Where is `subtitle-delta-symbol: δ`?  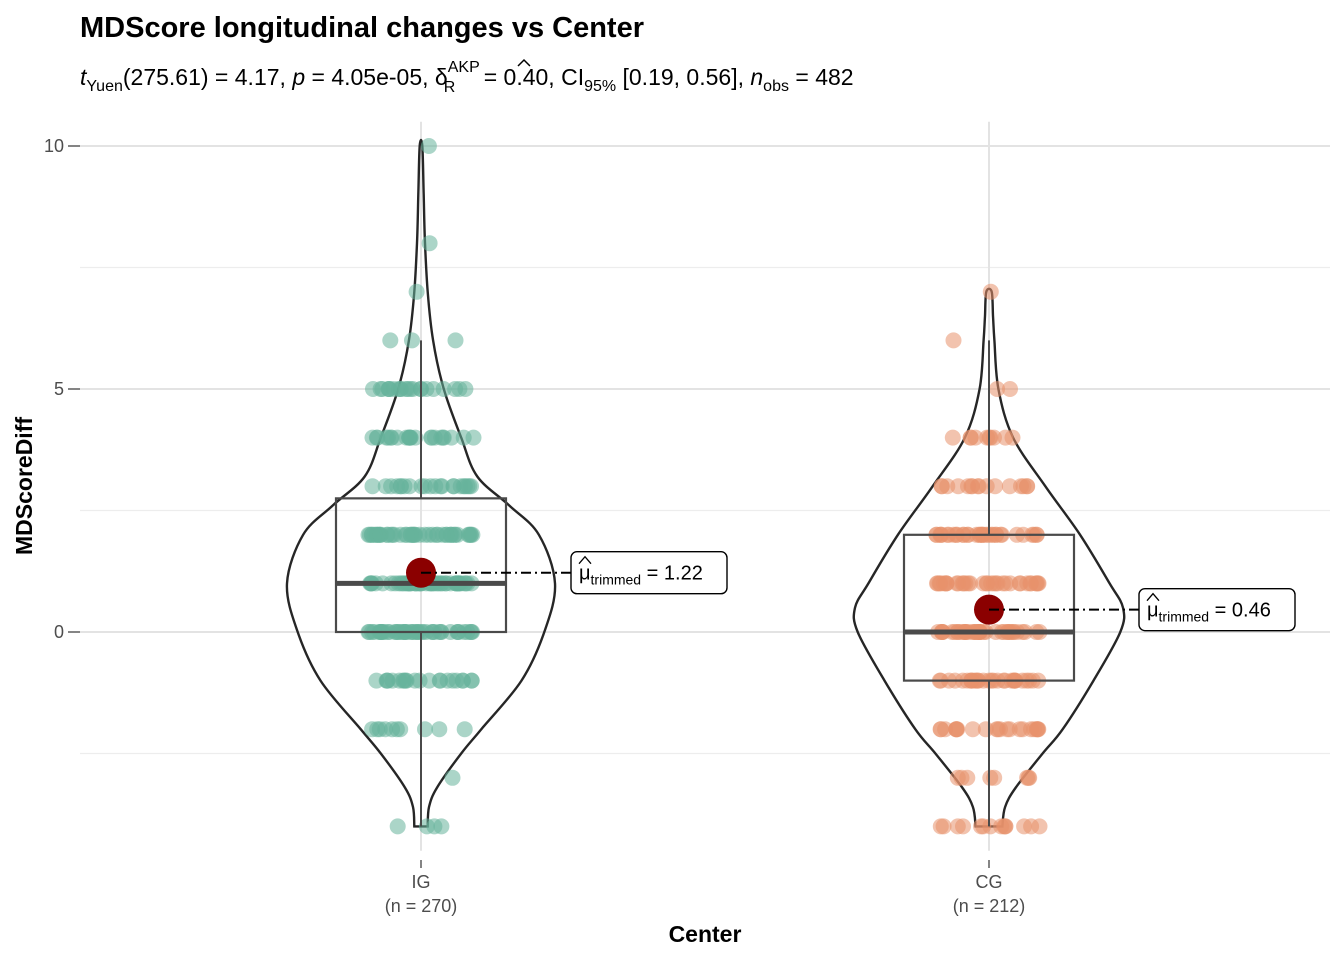 subtitle-delta-symbol: δ is located at coordinates (441, 77).